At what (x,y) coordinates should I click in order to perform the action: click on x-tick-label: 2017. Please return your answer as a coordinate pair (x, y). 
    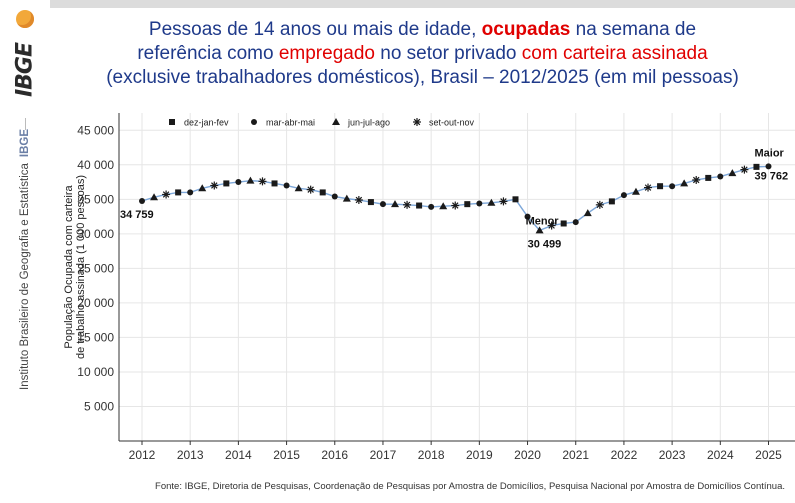
    Looking at the image, I should click on (383, 455).